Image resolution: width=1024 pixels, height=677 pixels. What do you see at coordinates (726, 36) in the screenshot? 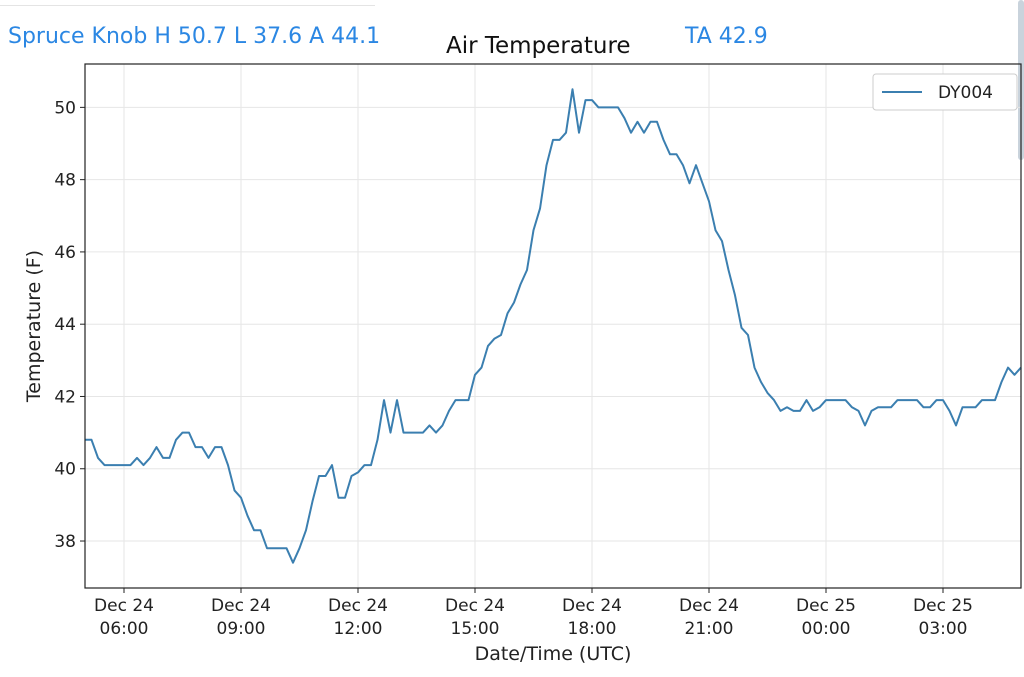
I see `ta-value: TA 42.9` at bounding box center [726, 36].